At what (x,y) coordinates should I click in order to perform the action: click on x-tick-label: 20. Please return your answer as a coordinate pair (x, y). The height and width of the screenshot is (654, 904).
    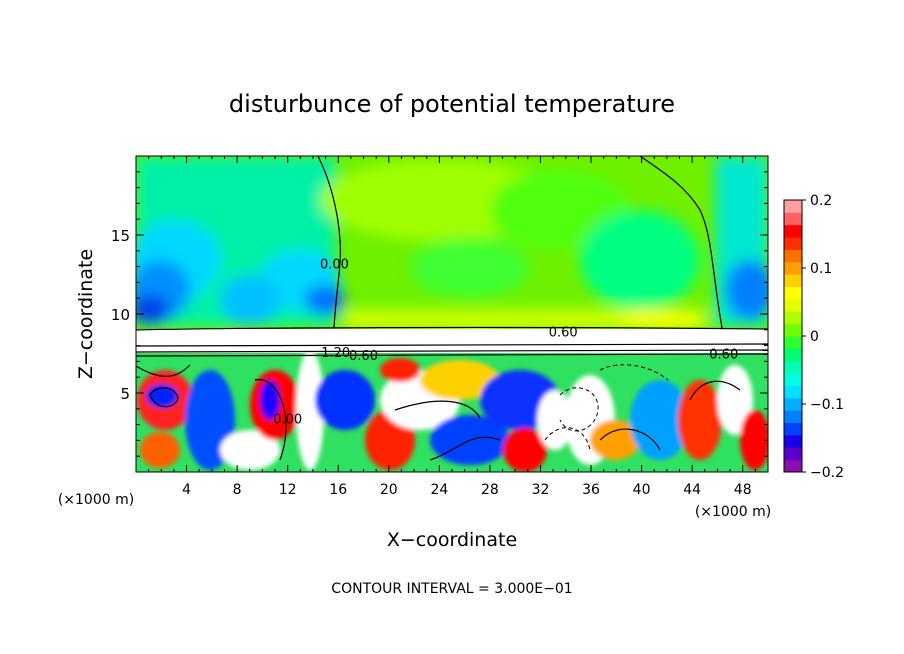
    Looking at the image, I should click on (389, 490).